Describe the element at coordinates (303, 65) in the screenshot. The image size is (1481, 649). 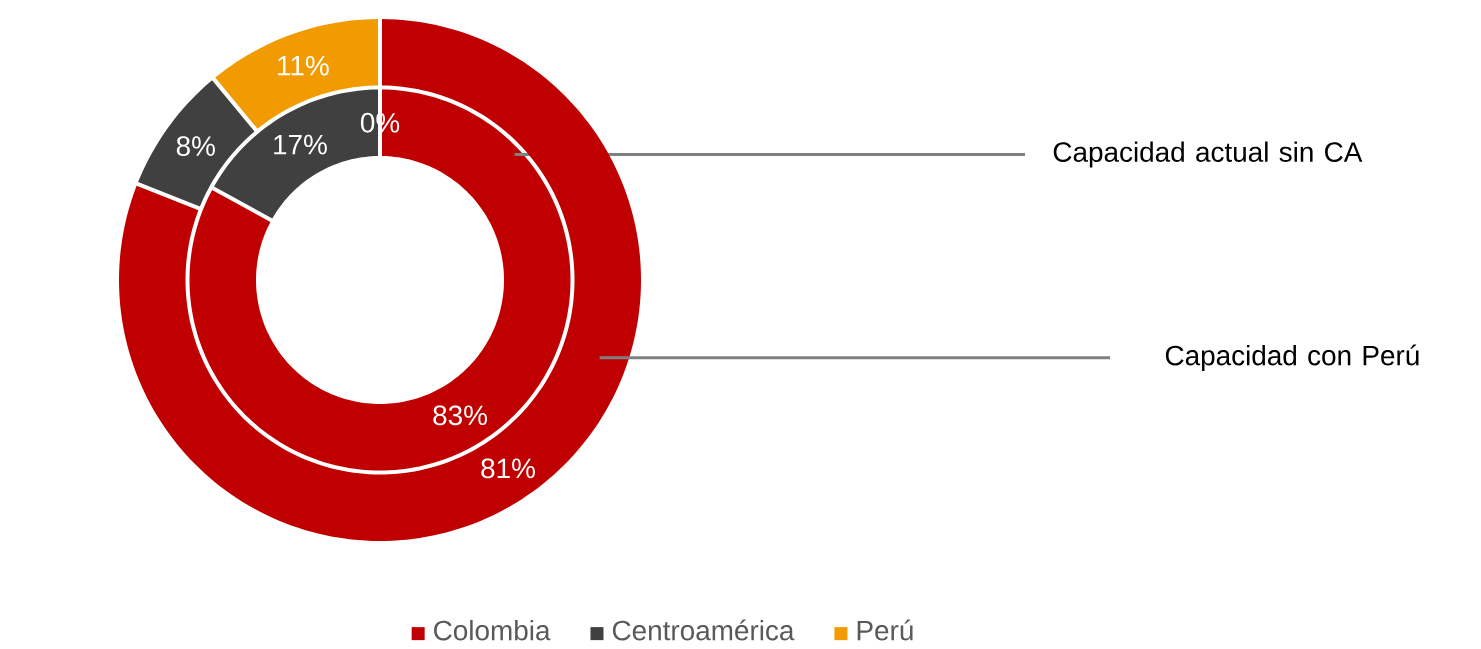
I see `data-label: 11%` at that location.